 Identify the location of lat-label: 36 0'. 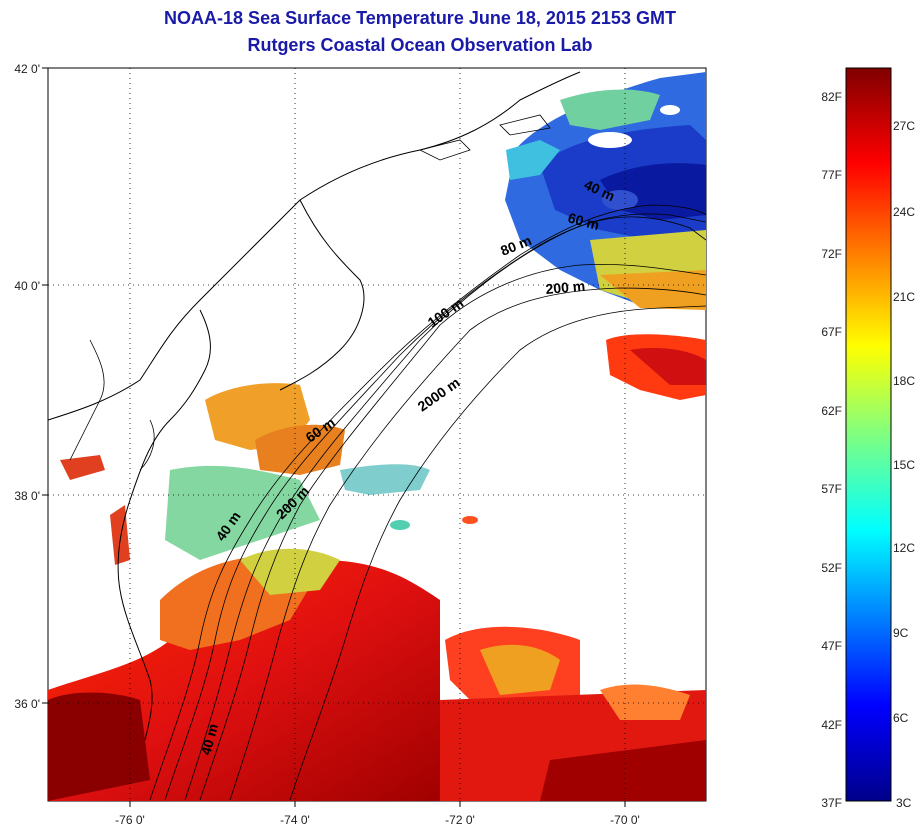
(27, 704).